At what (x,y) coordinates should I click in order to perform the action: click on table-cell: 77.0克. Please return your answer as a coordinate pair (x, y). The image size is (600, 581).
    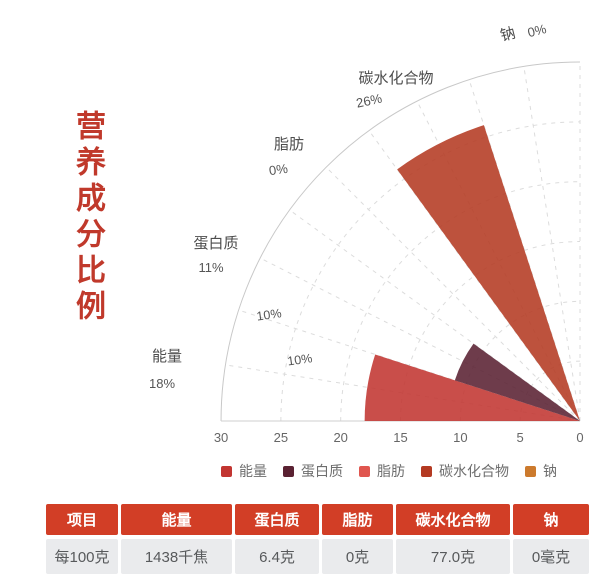
    Looking at the image, I should click on (453, 556).